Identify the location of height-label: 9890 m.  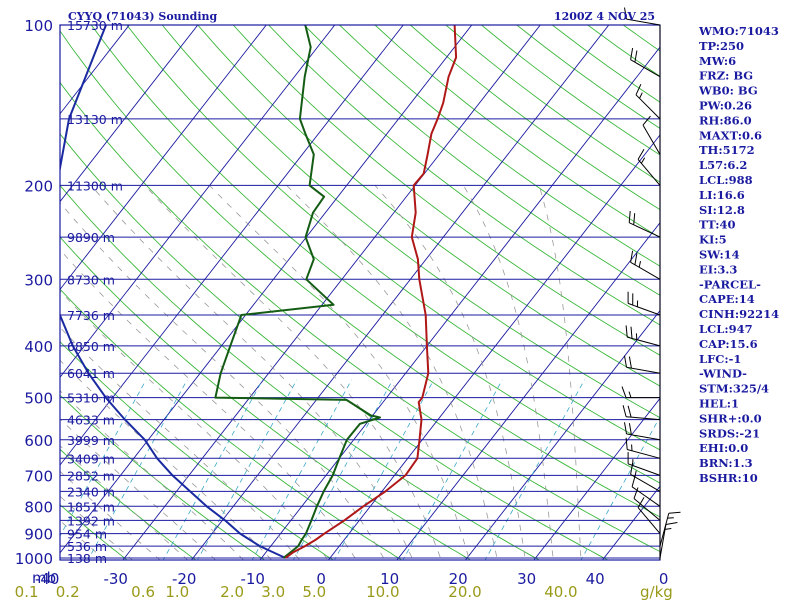
(91, 237).